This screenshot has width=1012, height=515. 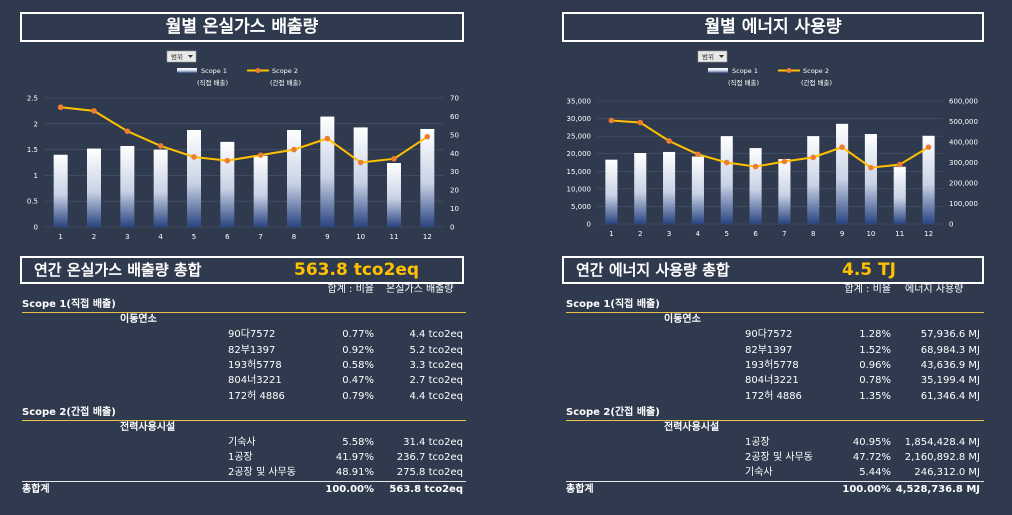 What do you see at coordinates (118, 270) in the screenshot?
I see `left-summary-title: 연간 온실가스 배출량 총합` at bounding box center [118, 270].